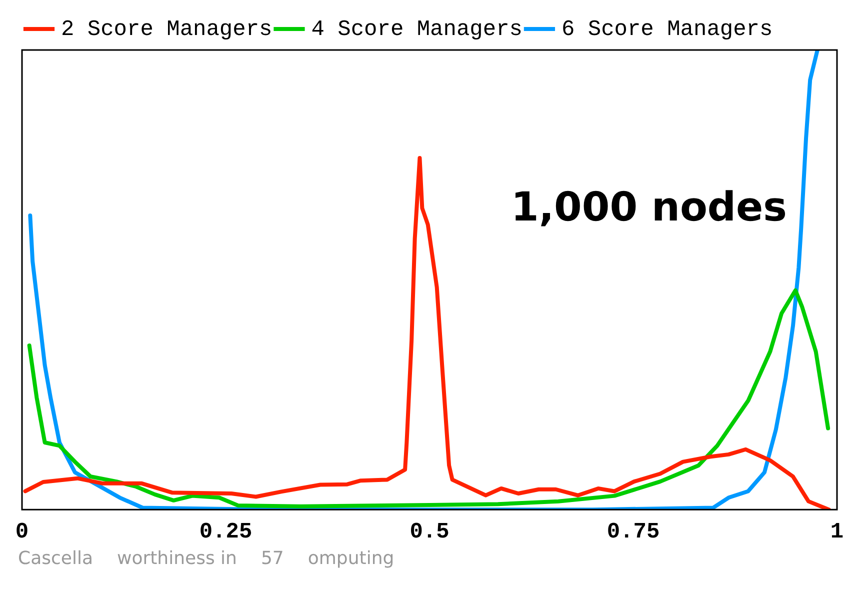 This screenshot has width=865, height=598. Describe the element at coordinates (633, 531) in the screenshot. I see `x-tick-label: 0.75` at that location.